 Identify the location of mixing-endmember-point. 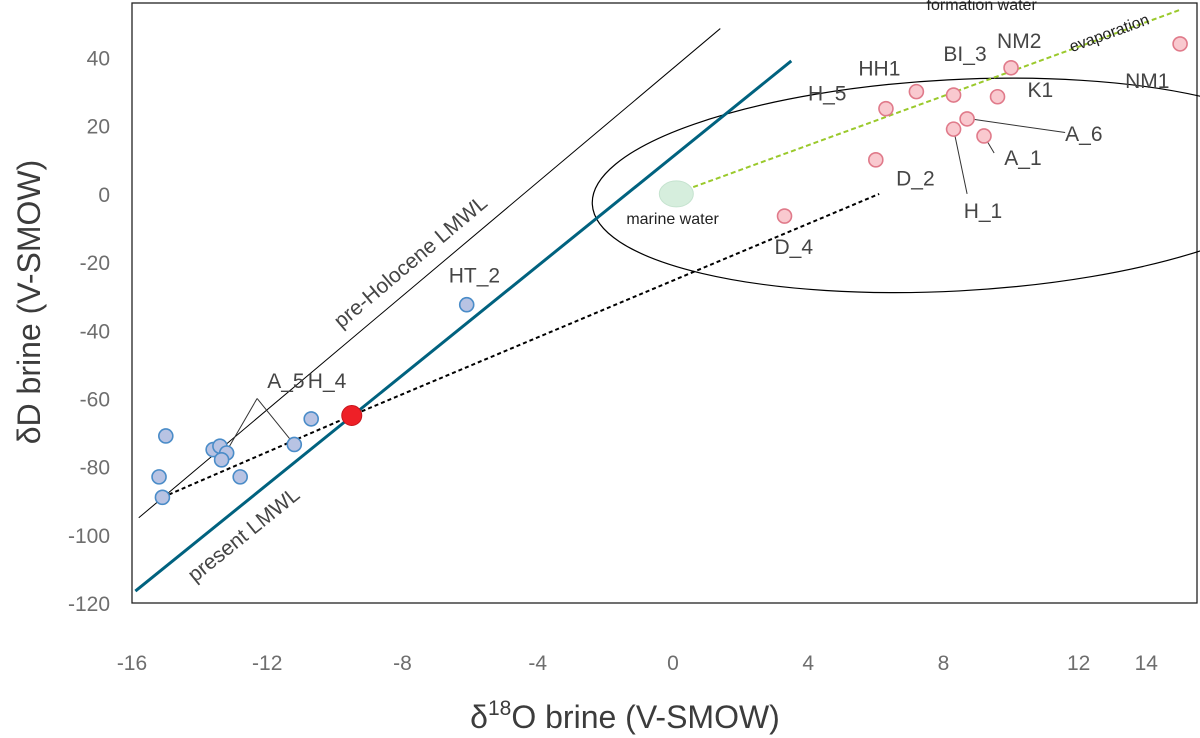
(352, 415).